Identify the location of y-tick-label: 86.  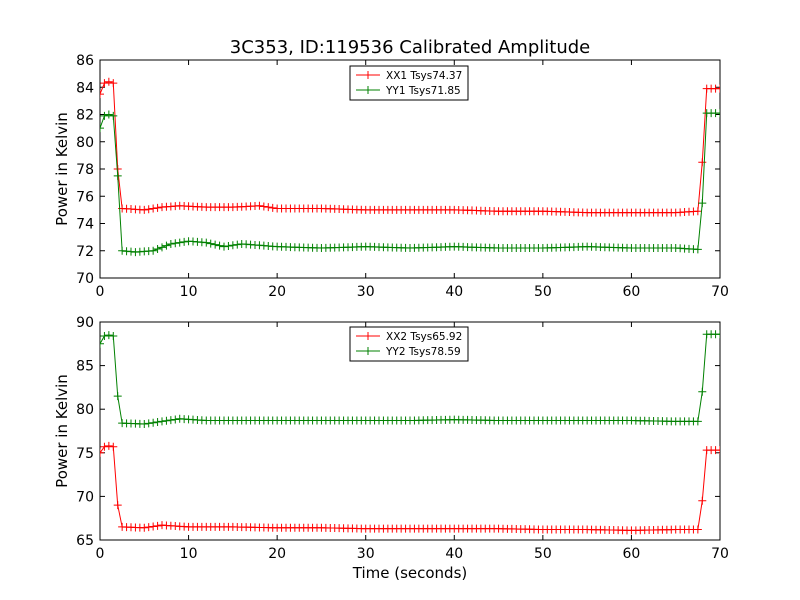
(85, 61).